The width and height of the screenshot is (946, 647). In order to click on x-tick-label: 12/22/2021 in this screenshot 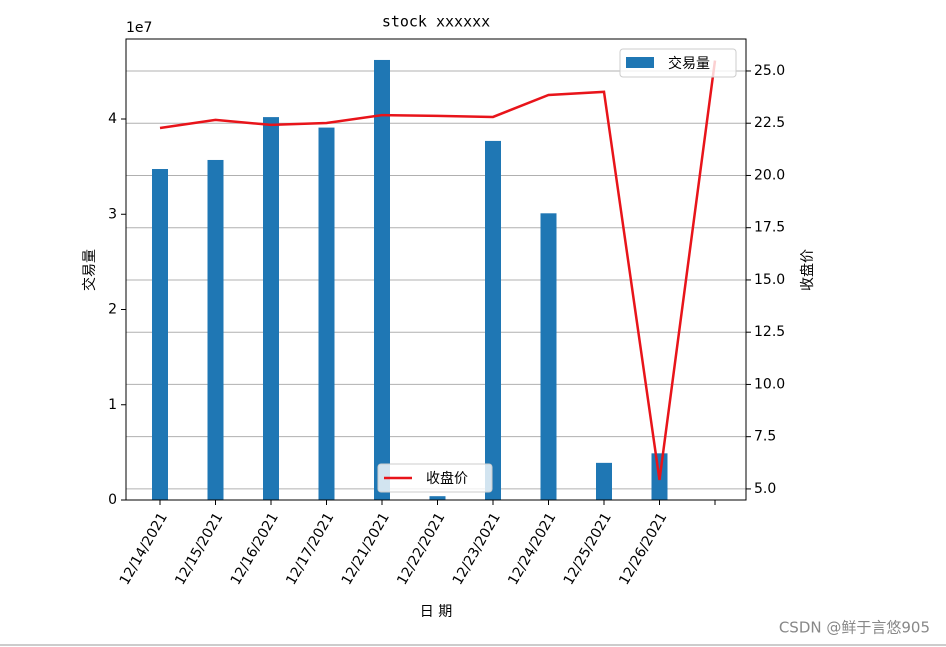, I will do `click(421, 549)`.